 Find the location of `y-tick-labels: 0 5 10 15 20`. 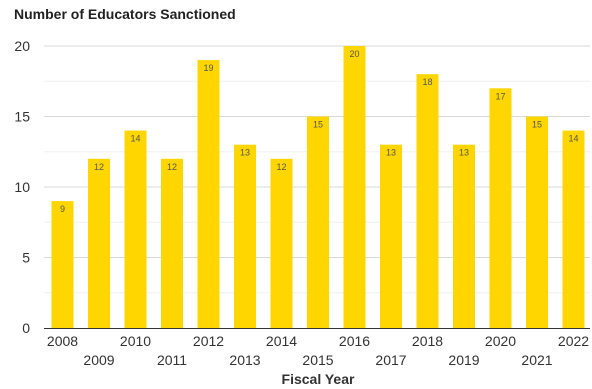

y-tick-labels: 0 5 10 15 20 is located at coordinates (22, 187).